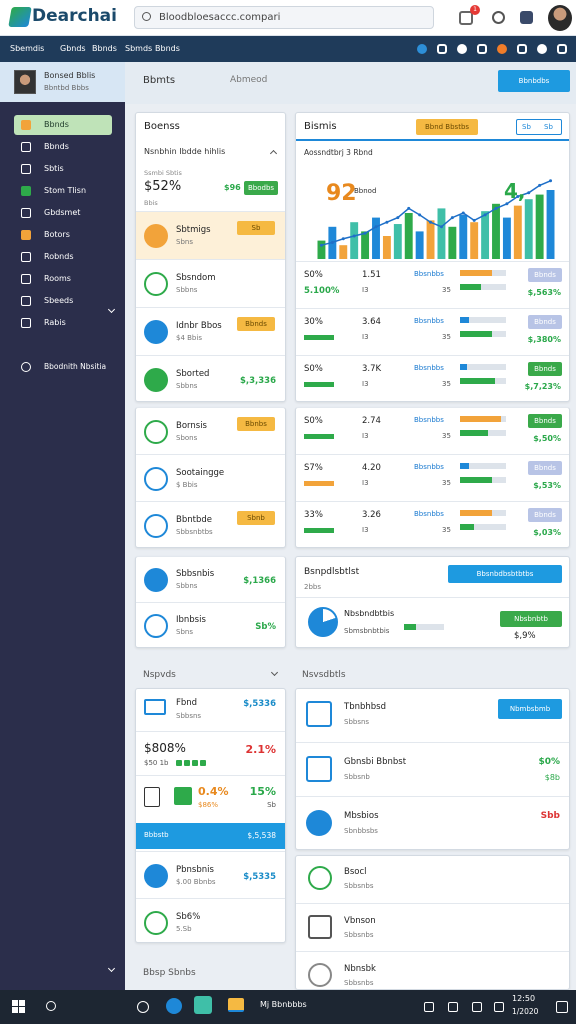 This screenshot has width=576, height=1024. I want to click on row-title: Sootaingge, so click(200, 472).